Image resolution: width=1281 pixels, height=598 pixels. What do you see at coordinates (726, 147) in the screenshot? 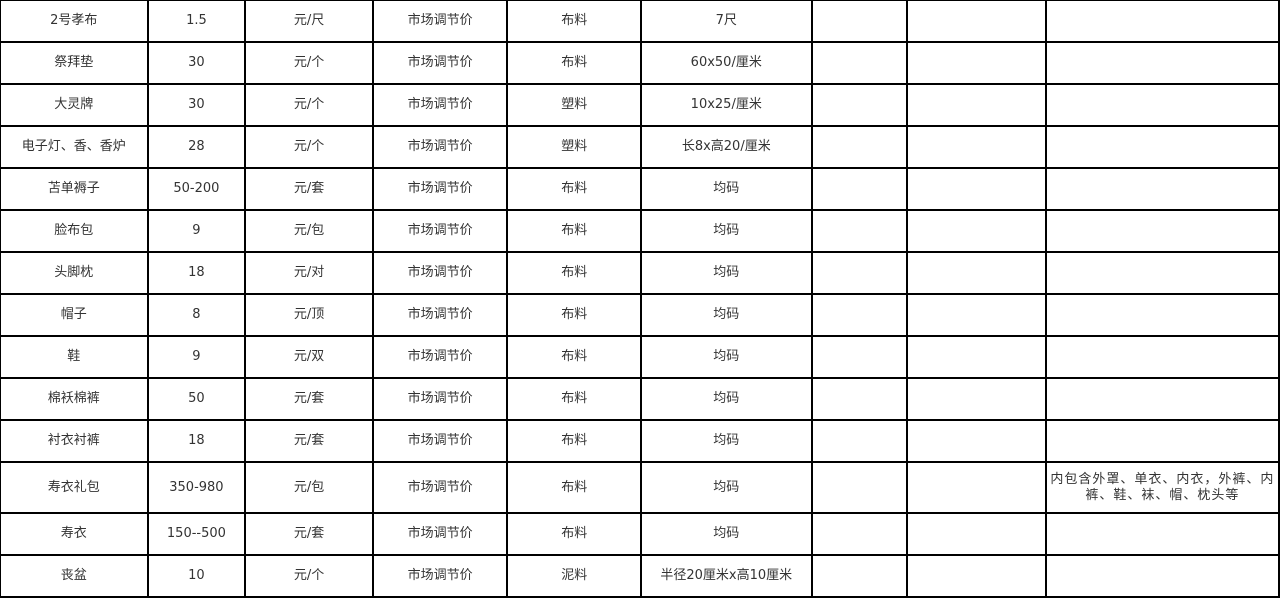
I see `size-cell: 长8x高20/厘米` at bounding box center [726, 147].